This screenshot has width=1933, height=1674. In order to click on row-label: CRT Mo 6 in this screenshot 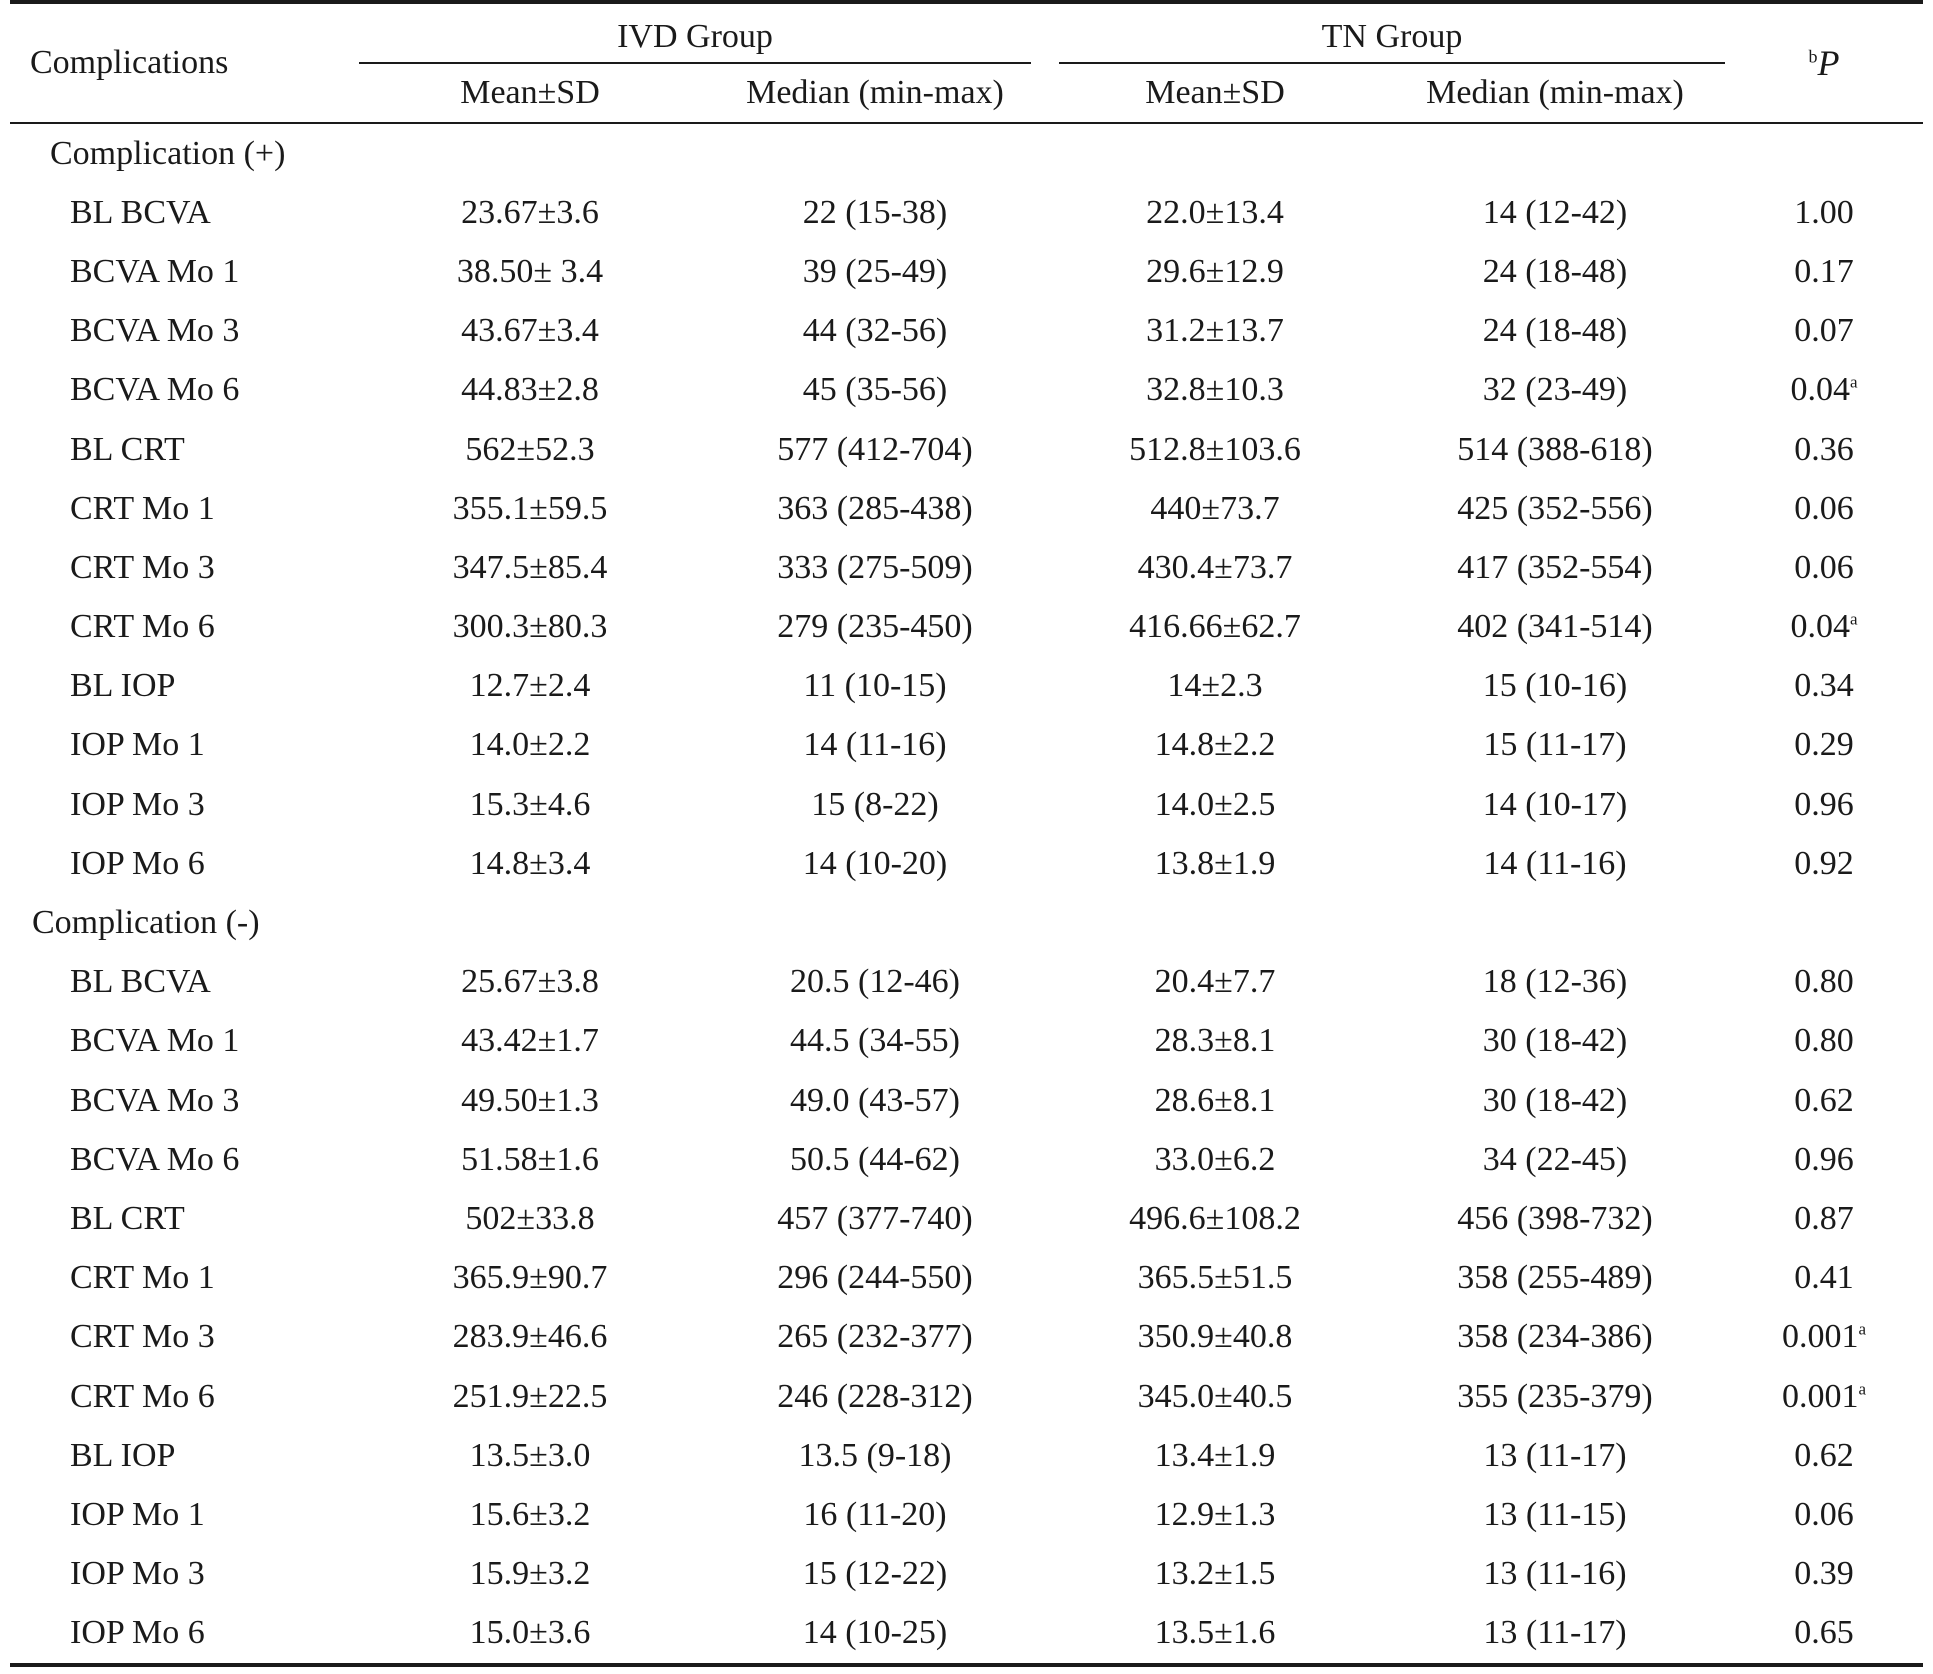, I will do `click(142, 1396)`.